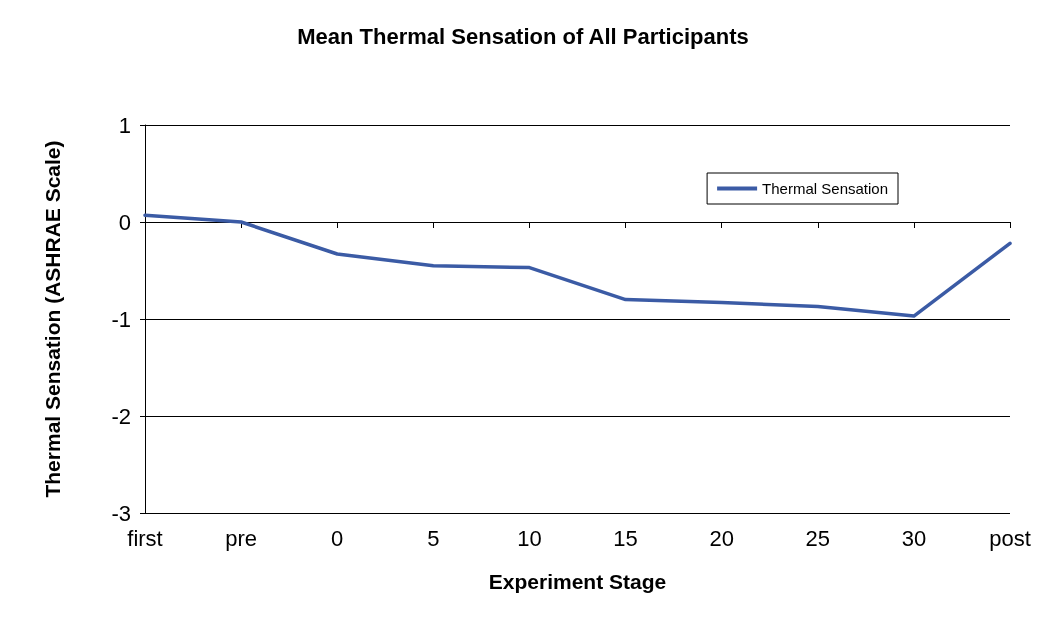  I want to click on x-tick-label: 20, so click(721, 538).